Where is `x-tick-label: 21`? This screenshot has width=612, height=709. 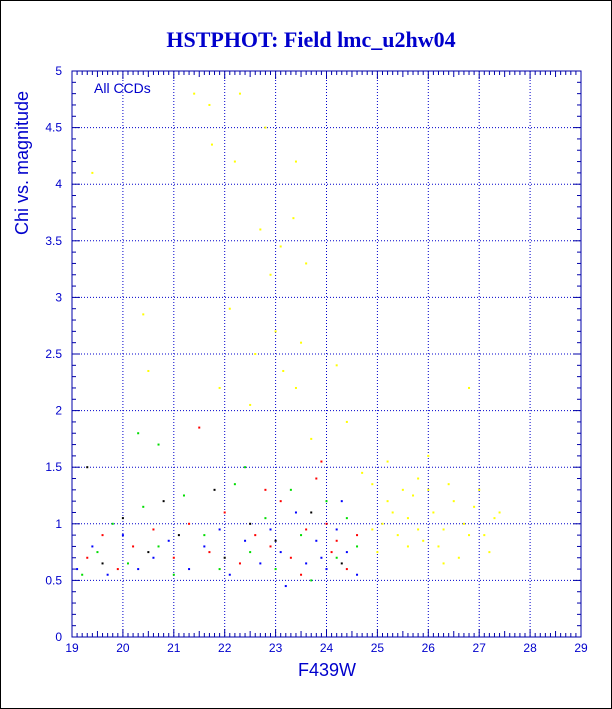 x-tick-label: 21 is located at coordinates (174, 648).